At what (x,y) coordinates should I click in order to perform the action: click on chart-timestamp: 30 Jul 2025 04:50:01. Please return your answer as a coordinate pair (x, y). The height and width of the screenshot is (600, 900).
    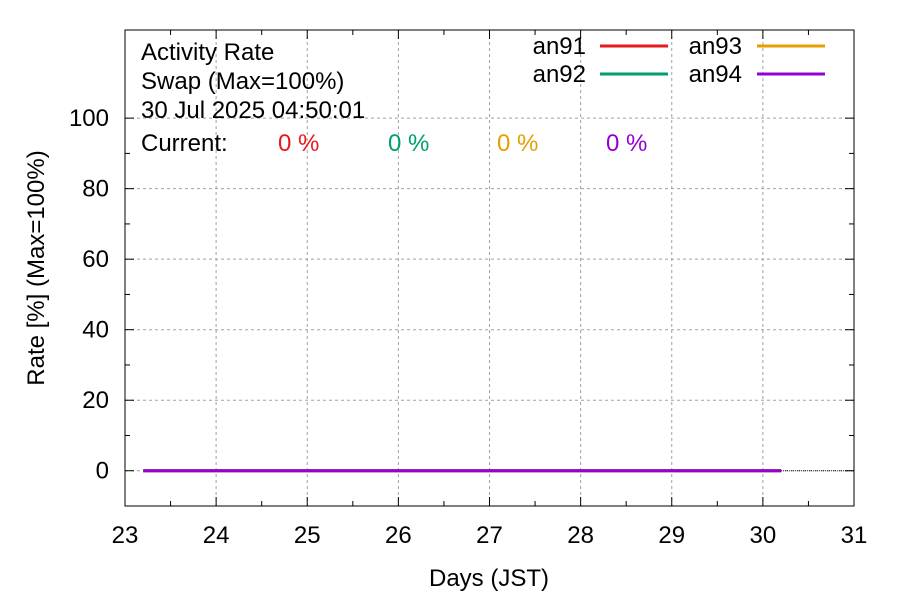
    Looking at the image, I should click on (253, 110).